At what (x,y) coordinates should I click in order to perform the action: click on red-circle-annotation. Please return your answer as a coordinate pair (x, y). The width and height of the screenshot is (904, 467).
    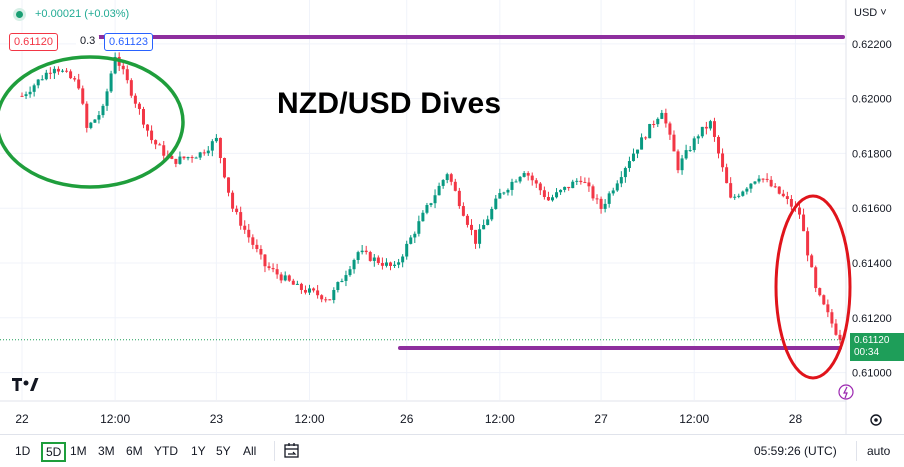
    Looking at the image, I should click on (813, 287).